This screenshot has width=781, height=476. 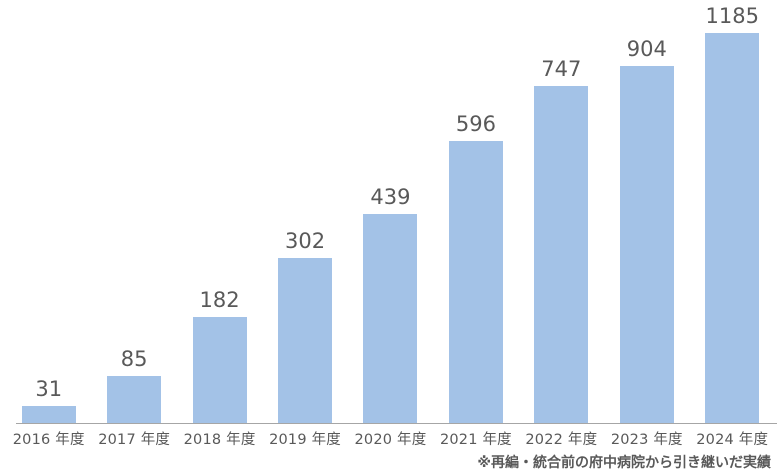 I want to click on chart-footnote: ※再編・統合前の府中病院から引き継いだ実績, so click(x=624, y=463).